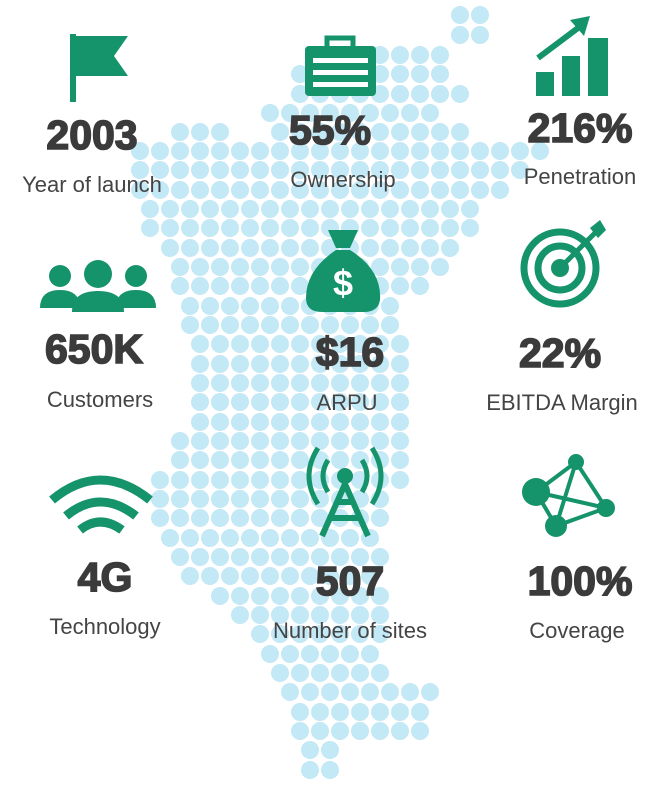 The width and height of the screenshot is (657, 786). Describe the element at coordinates (330, 130) in the screenshot. I see `kpi-value: 55%` at that location.